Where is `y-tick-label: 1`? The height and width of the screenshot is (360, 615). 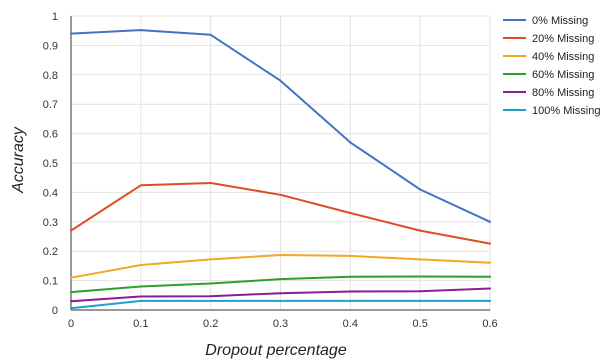
y-tick-label: 1 is located at coordinates (55, 17).